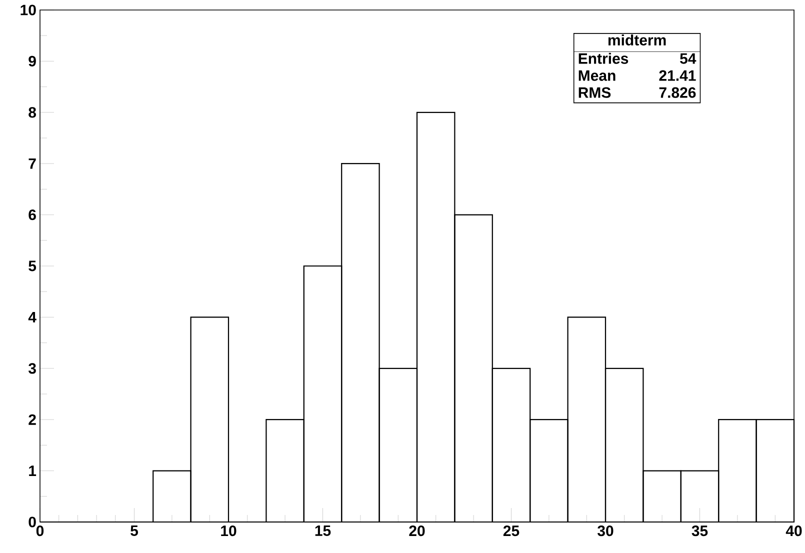 The height and width of the screenshot is (553, 805). I want to click on annotation: 54, so click(688, 58).